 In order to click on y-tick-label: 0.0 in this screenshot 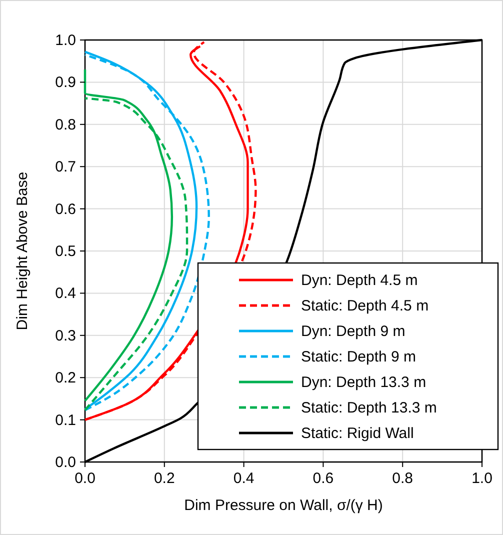, I will do `click(65, 462)`.